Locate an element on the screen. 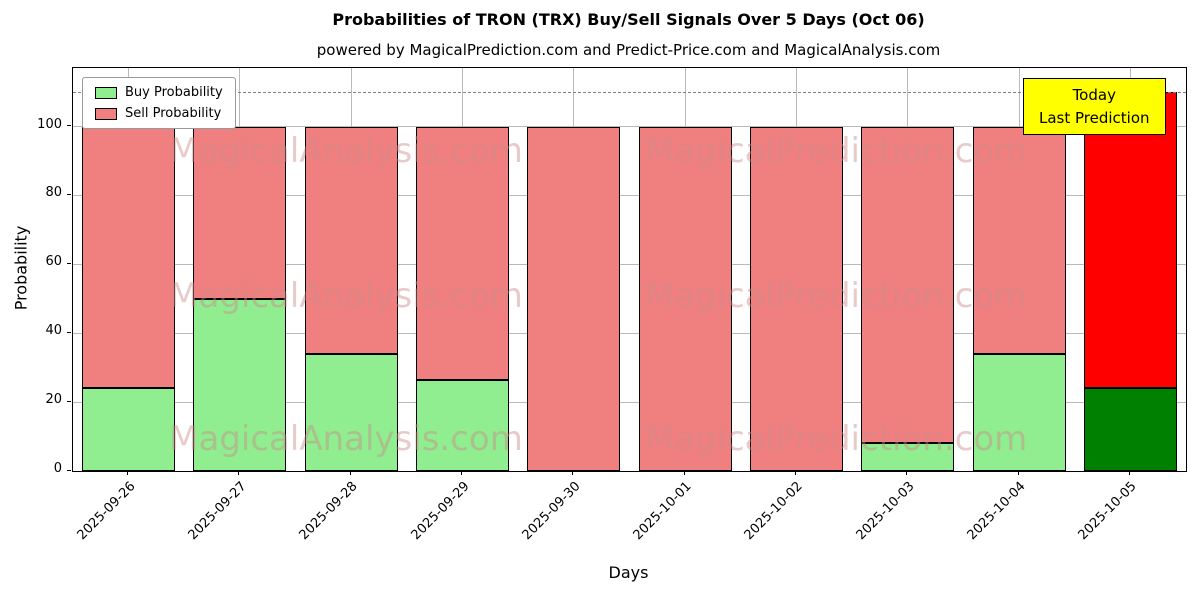 This screenshot has width=1200, height=600. threshold-line is located at coordinates (629, 93).